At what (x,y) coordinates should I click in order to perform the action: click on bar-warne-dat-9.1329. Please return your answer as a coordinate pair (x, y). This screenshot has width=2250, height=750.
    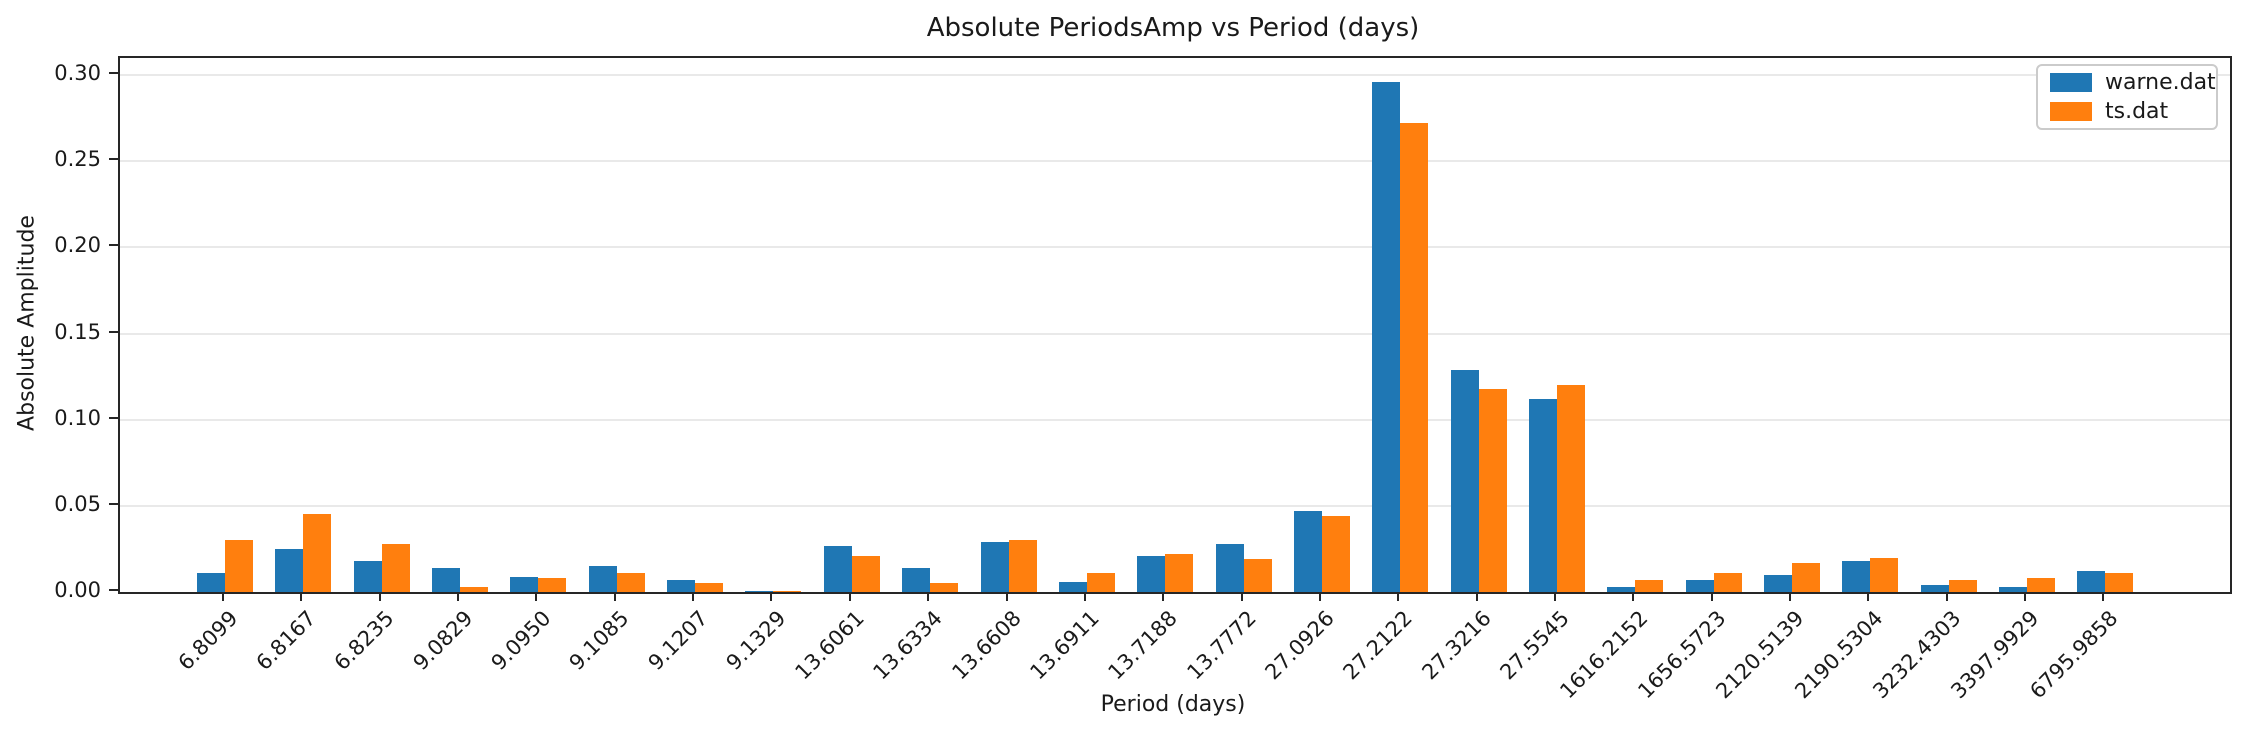
    Looking at the image, I should click on (759, 591).